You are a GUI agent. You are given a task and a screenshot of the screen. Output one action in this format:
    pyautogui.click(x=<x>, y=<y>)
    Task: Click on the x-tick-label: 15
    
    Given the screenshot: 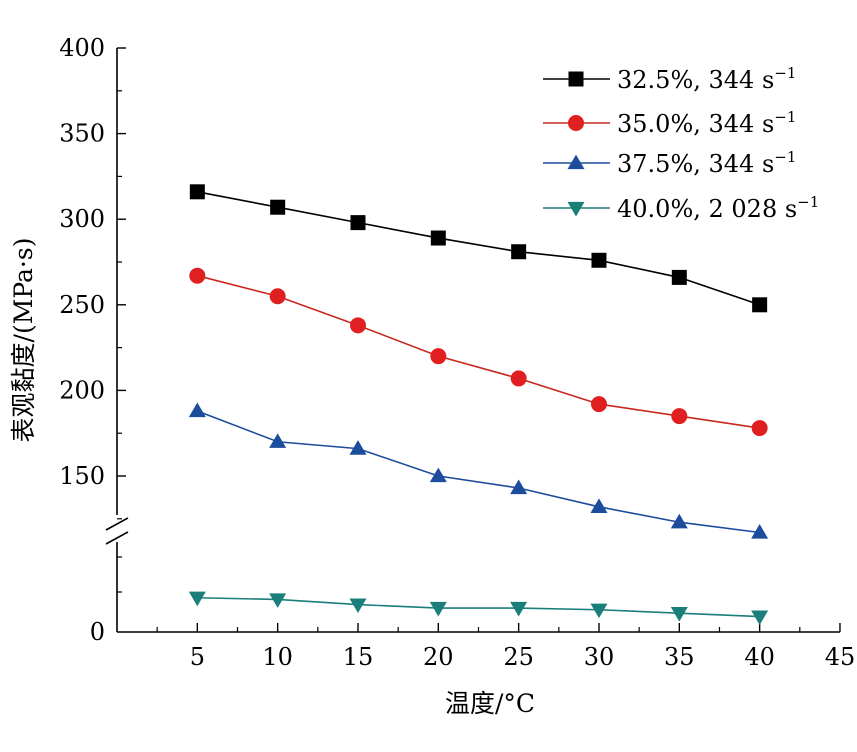 What is the action you would take?
    pyautogui.click(x=358, y=657)
    